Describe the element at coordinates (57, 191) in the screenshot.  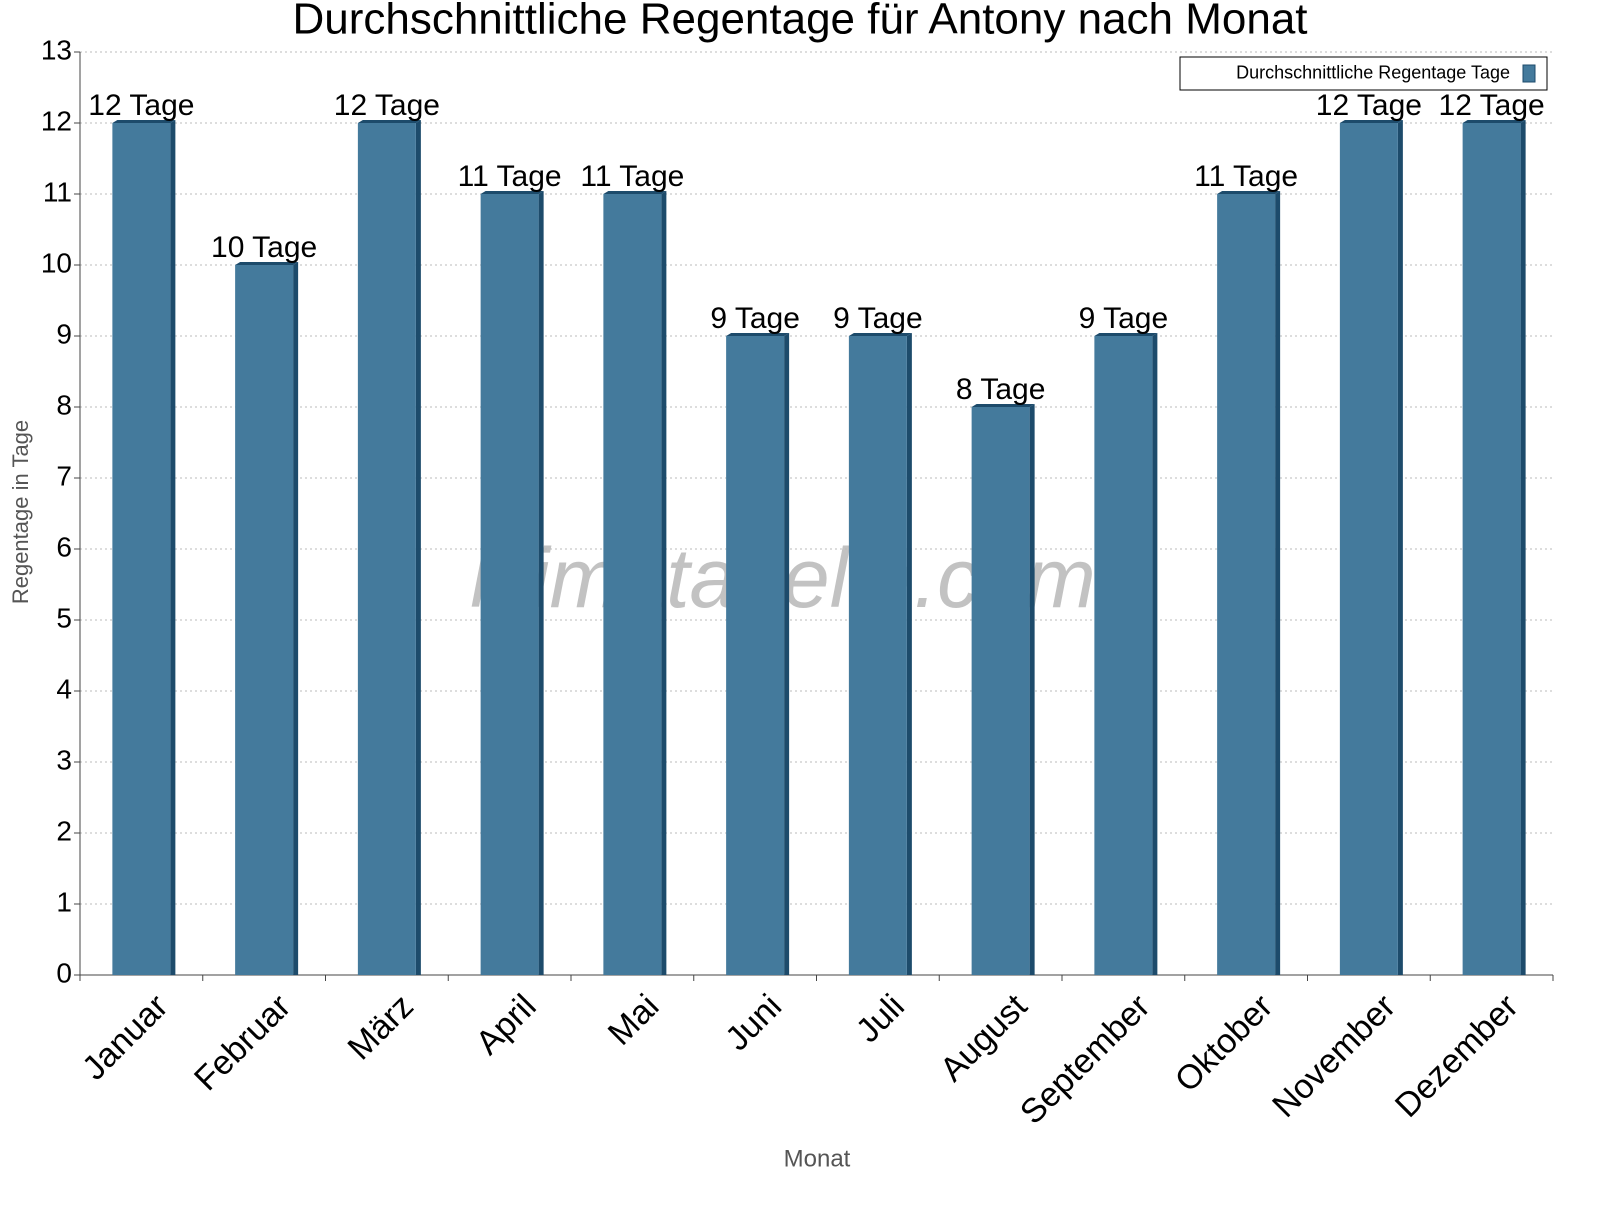
I see `y-tick-label: 11` at that location.